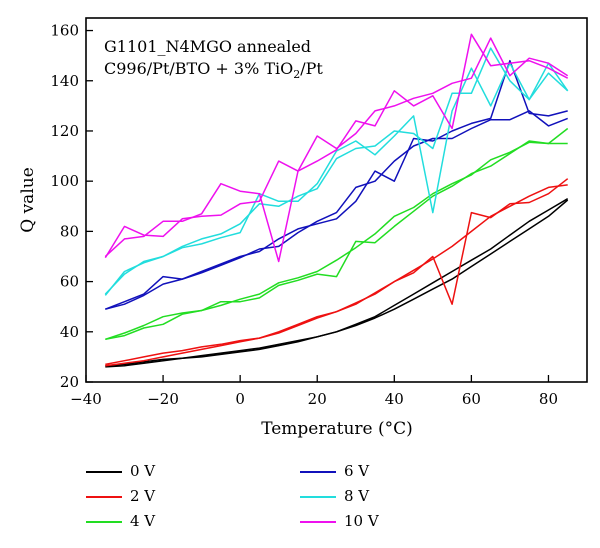 The height and width of the screenshot is (548, 600). Describe the element at coordinates (207, 46) in the screenshot. I see `chart-title-line-1: G1101_N4MGO annealed` at that location.